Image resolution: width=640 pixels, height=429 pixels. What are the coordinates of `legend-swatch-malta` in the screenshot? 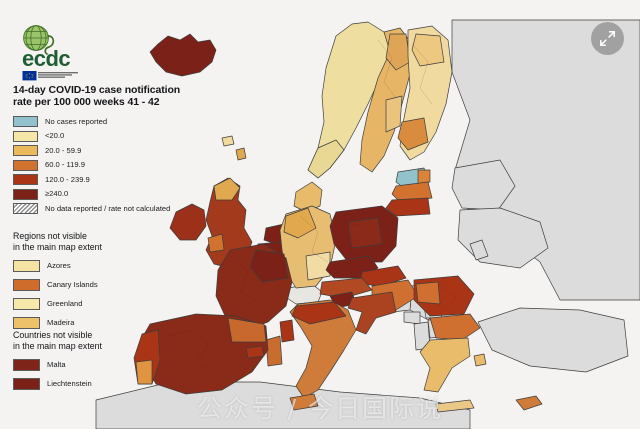 It's located at (26, 364).